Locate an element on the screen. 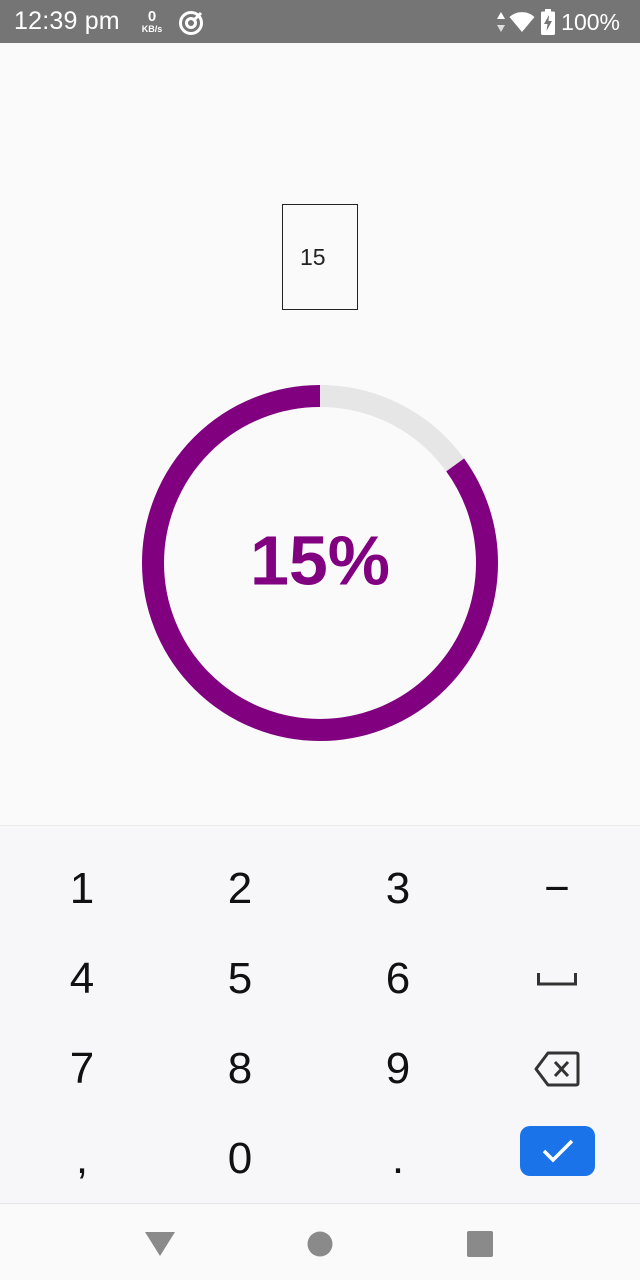 This screenshot has height=1280, width=640. home-icon is located at coordinates (320, 1244).